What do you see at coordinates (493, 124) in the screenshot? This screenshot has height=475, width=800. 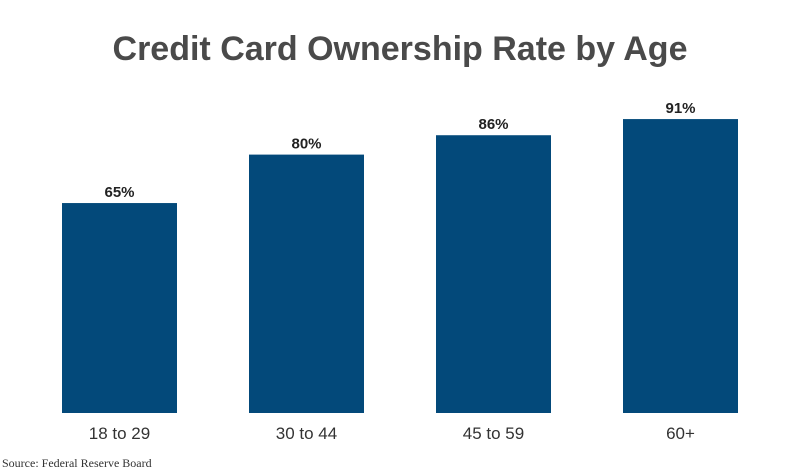 I see `value-label-3: 86%` at bounding box center [493, 124].